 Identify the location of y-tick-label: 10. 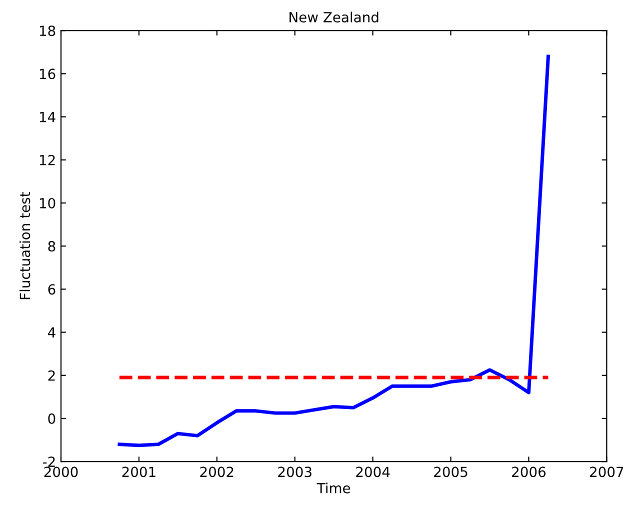
(48, 203).